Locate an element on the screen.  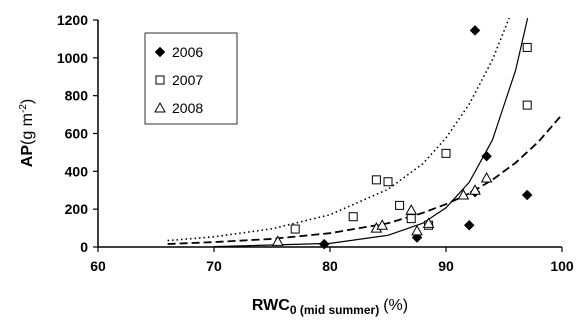
legend-label-2007: 2007 is located at coordinates (187, 80).